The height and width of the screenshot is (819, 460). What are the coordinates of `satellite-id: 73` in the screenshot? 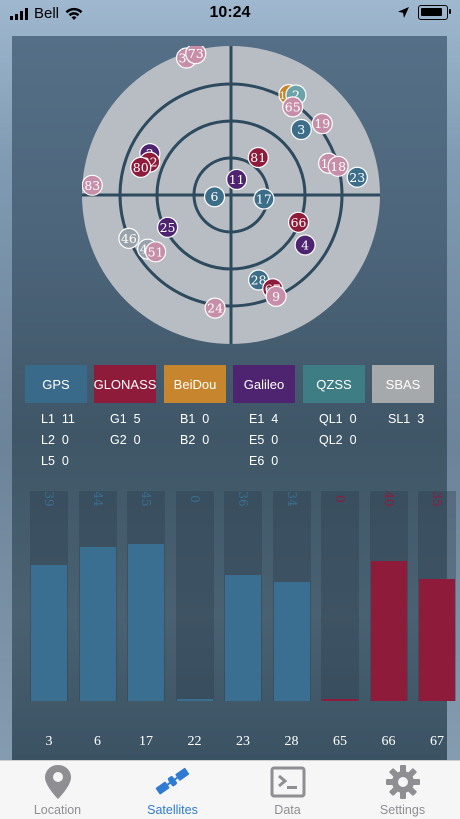 It's located at (196, 53).